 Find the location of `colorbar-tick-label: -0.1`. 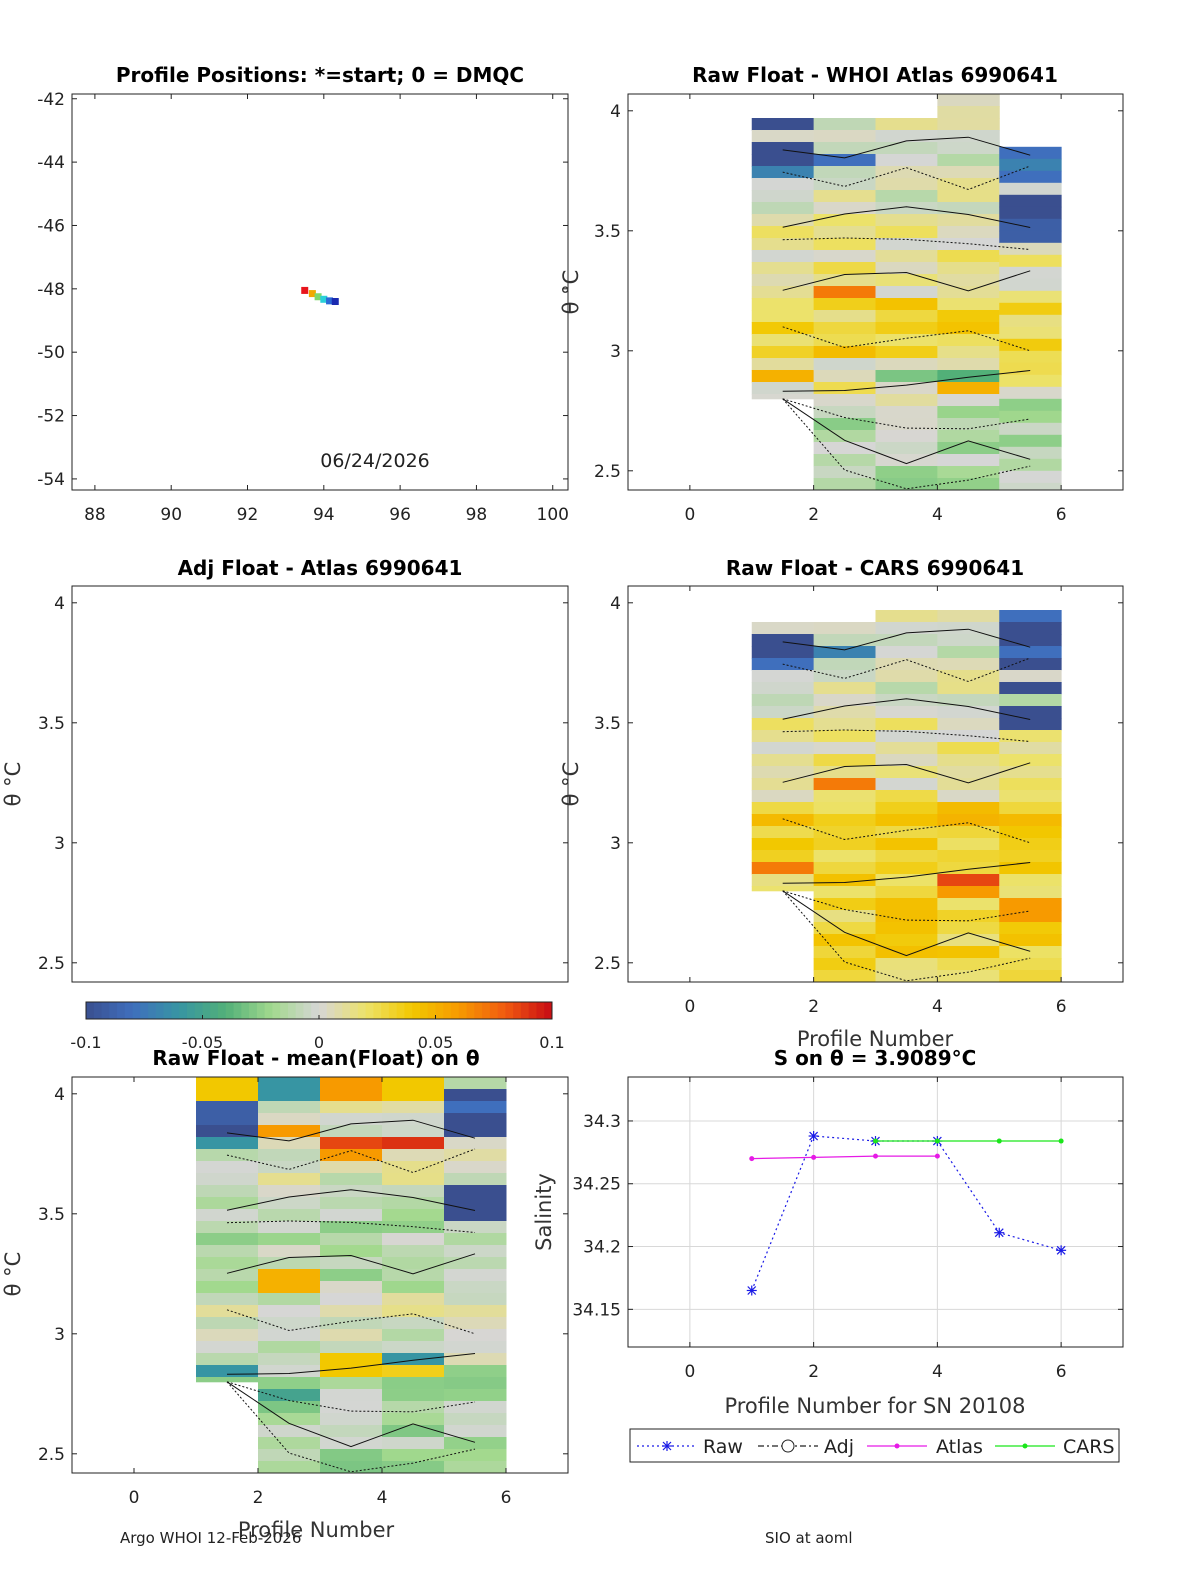

colorbar-tick-label: -0.1 is located at coordinates (85, 1042).